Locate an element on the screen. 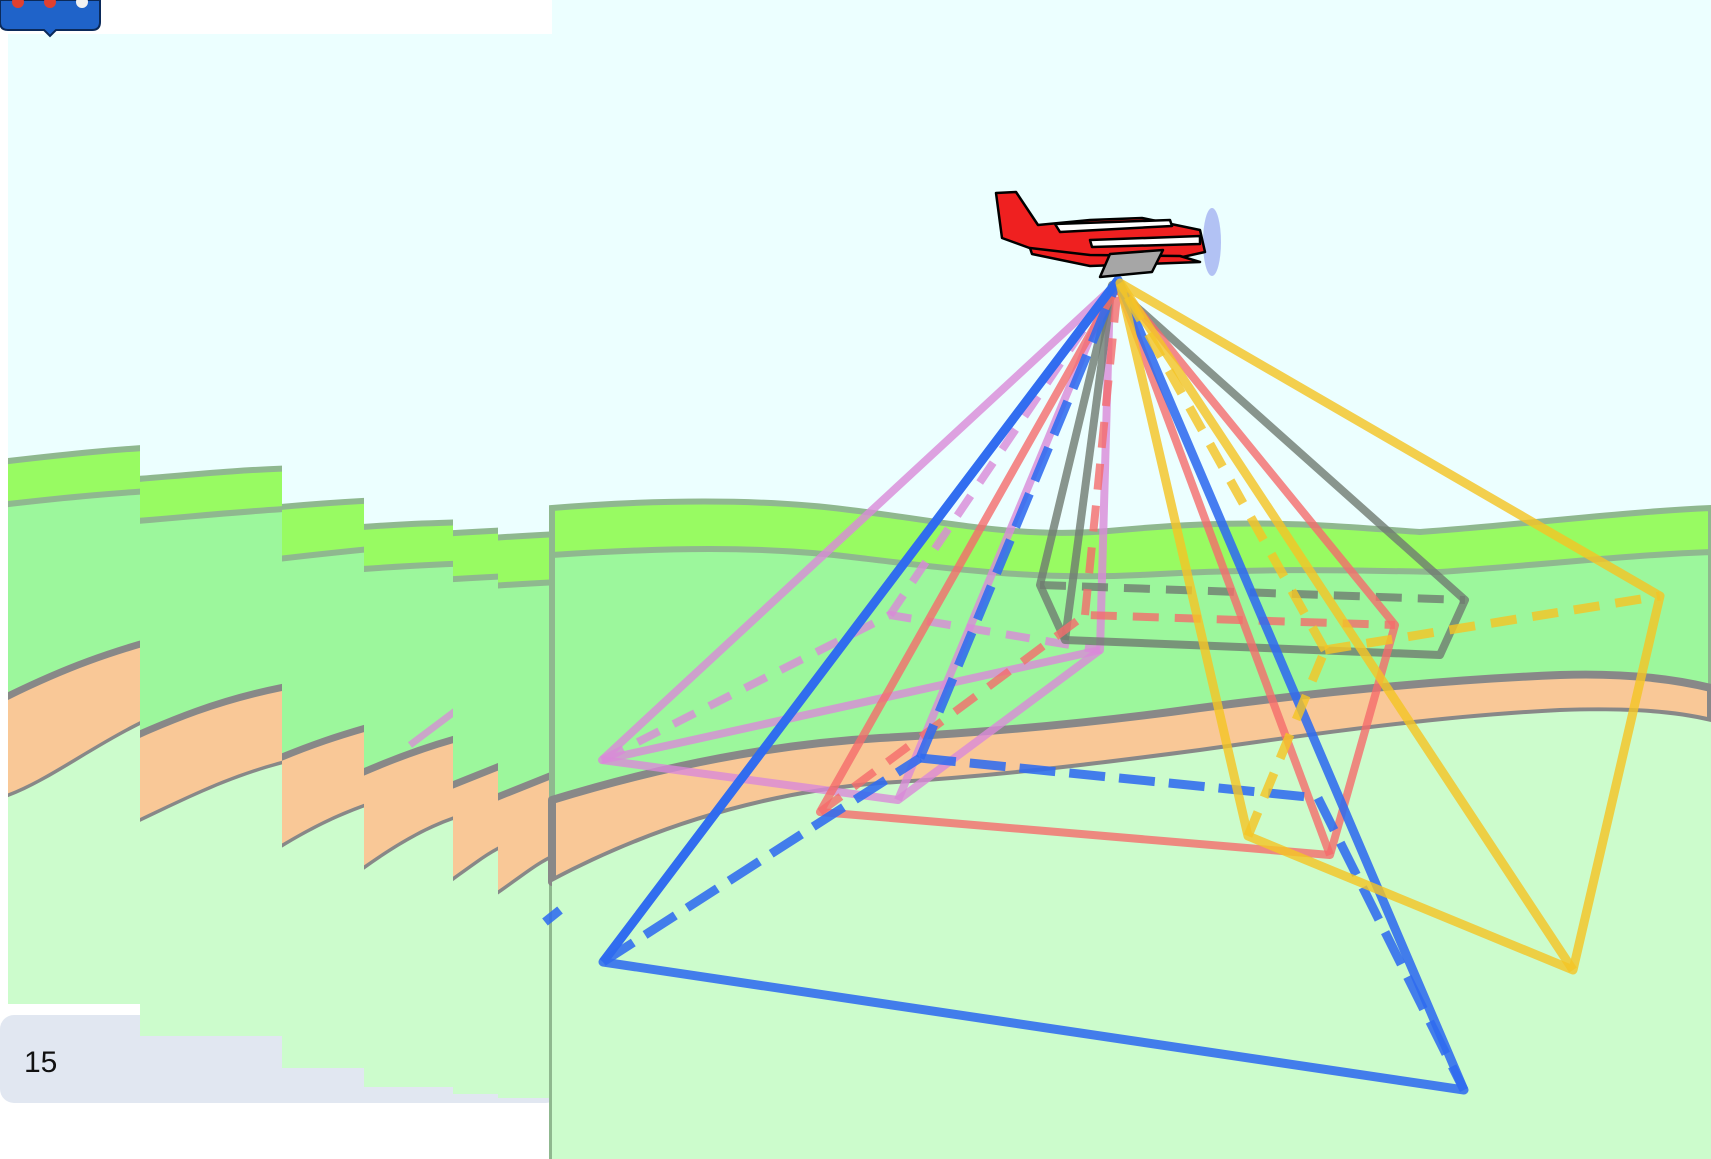 This screenshot has height=1159, width=1711. app-logo-icon is located at coordinates (50, 19).